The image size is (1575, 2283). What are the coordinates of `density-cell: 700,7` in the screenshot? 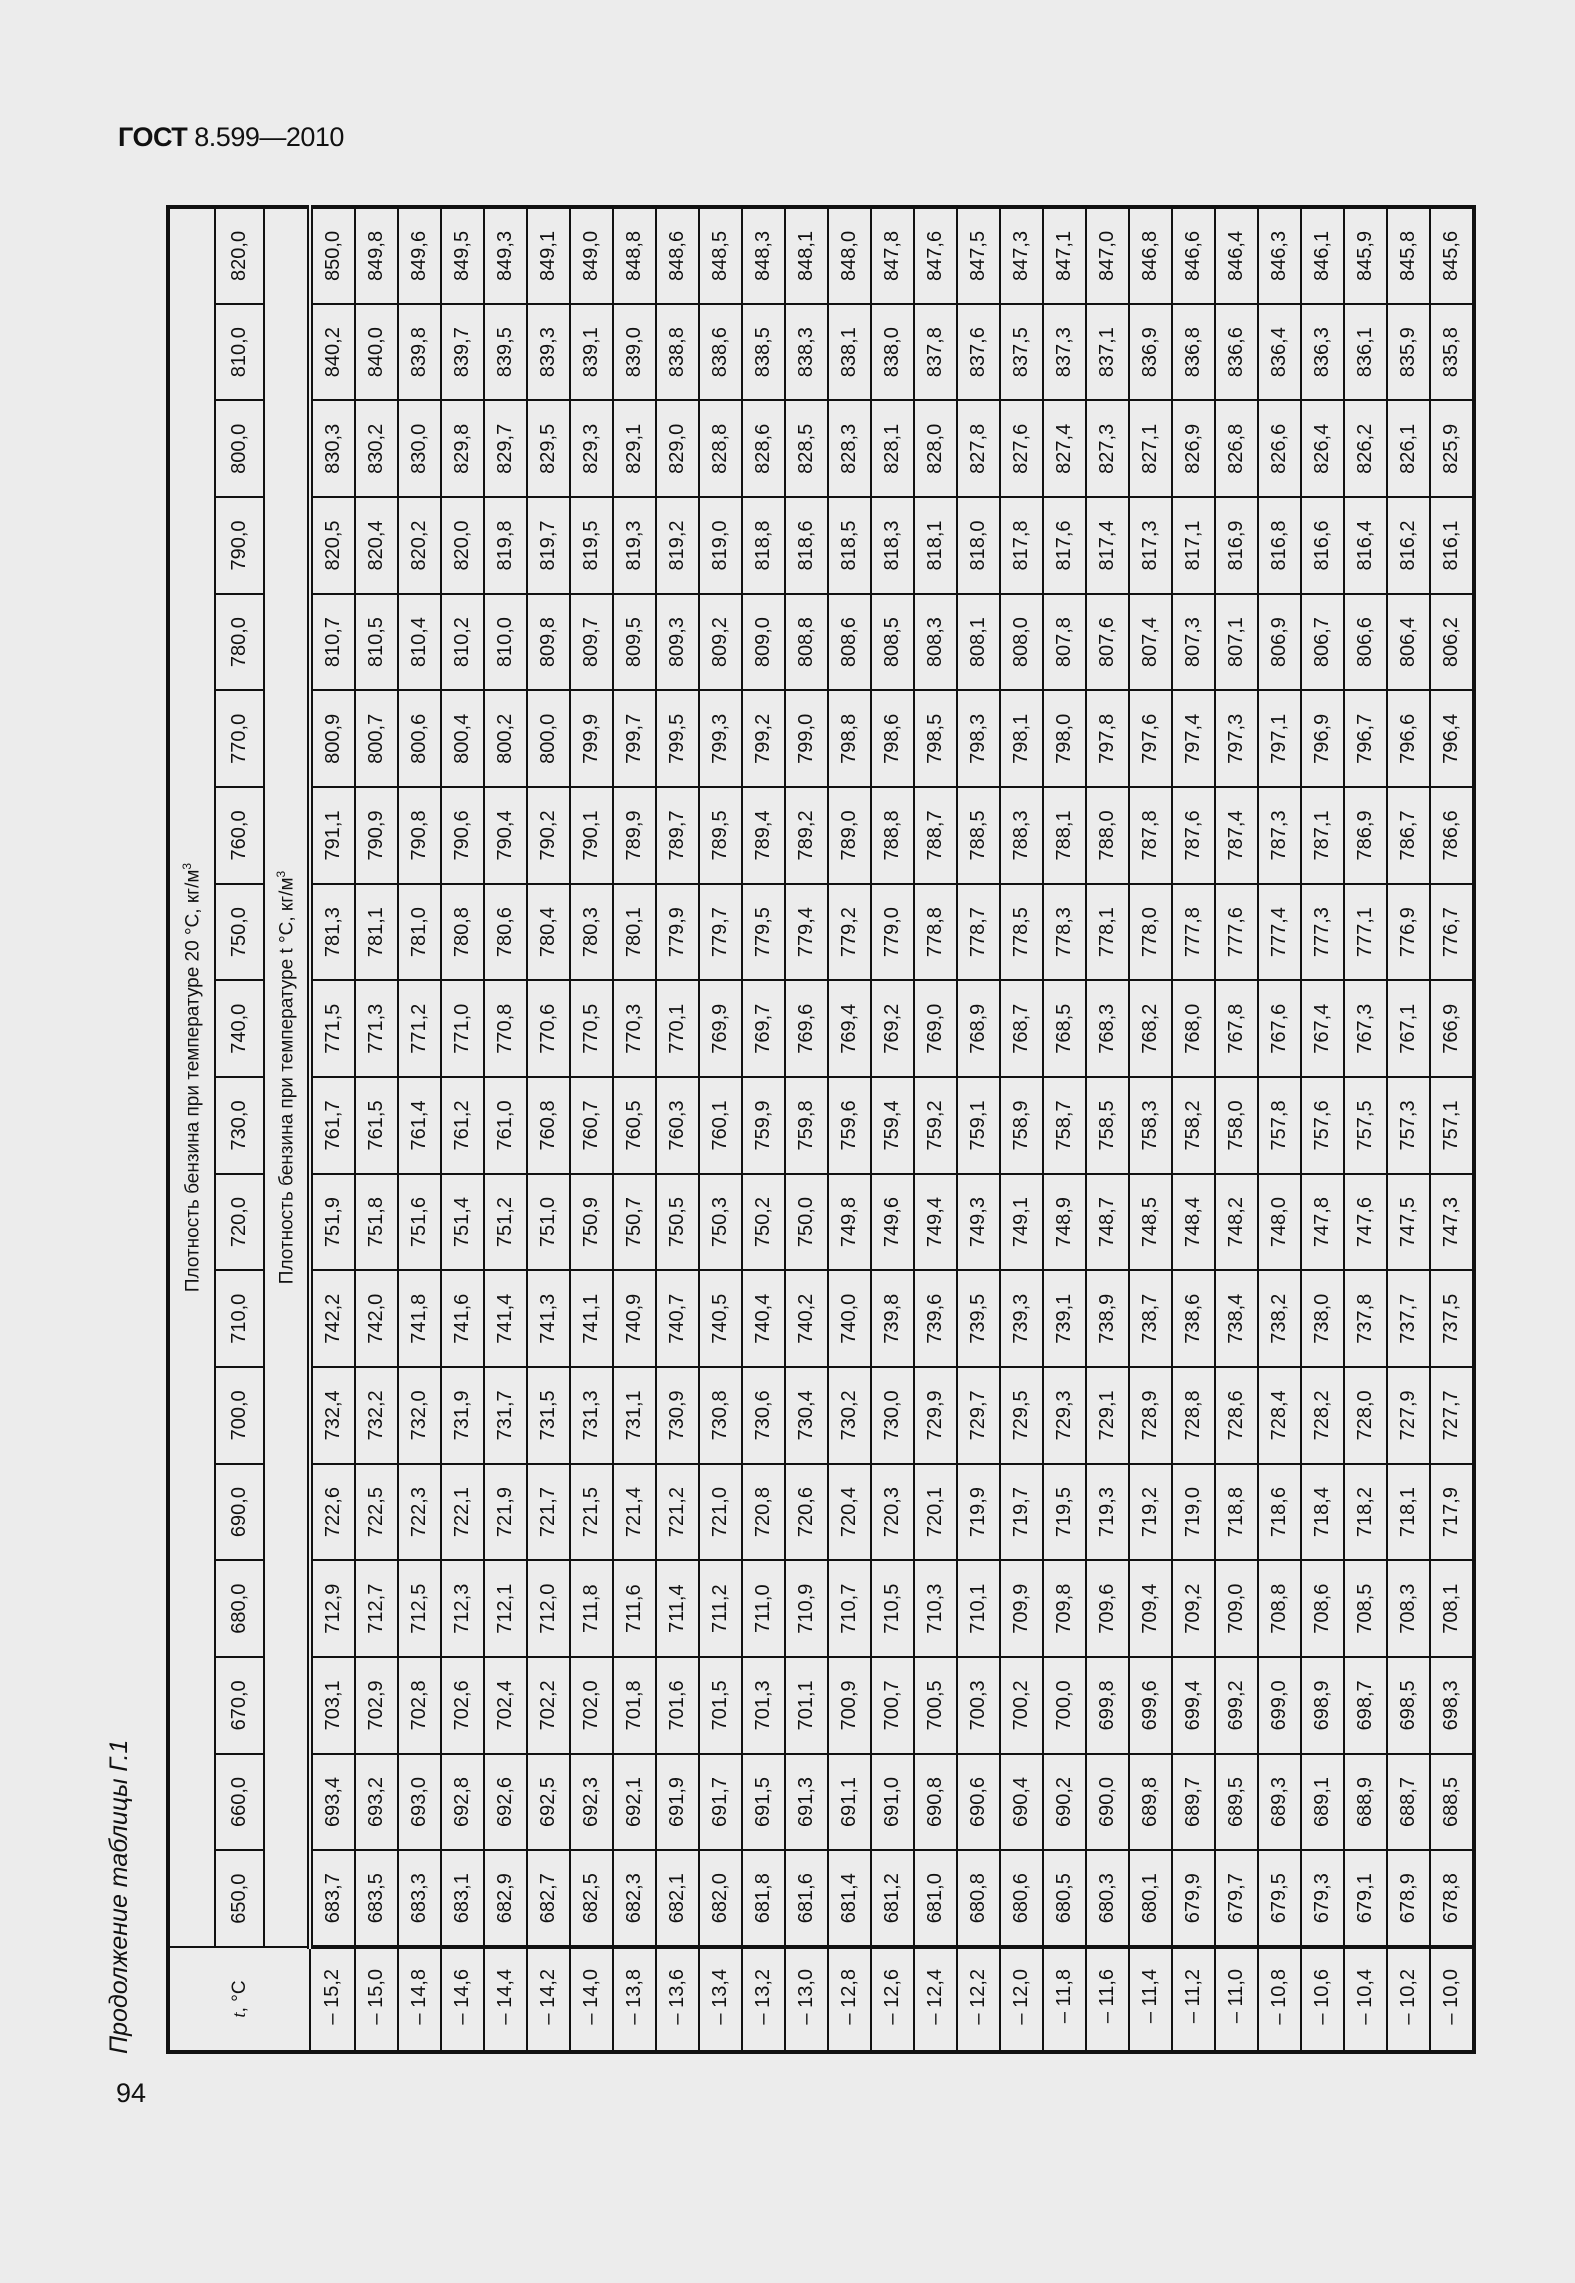 It's located at (892, 1705).